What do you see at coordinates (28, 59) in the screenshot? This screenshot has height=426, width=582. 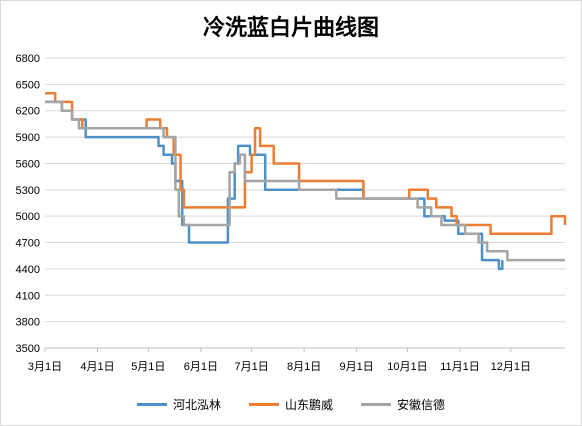 I see `y-tick-label: 6800` at bounding box center [28, 59].